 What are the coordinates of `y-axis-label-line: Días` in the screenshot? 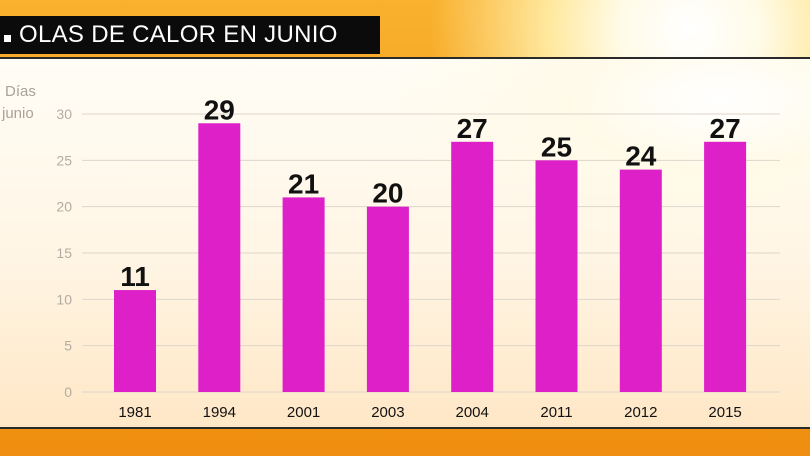 It's located at (20, 91).